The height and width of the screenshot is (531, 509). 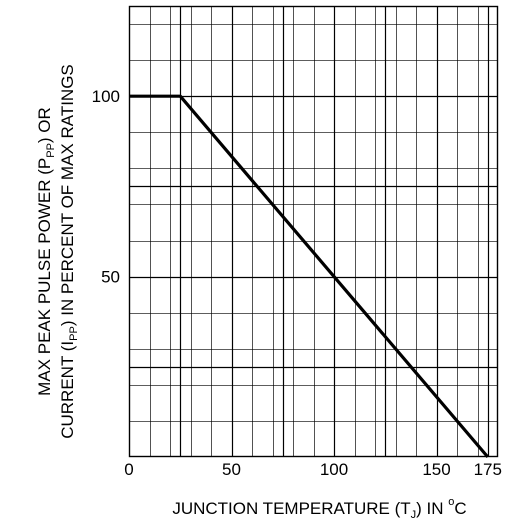 I want to click on x-axis-title-text: JUNCTION TEMPERATURE (T, so click(x=291, y=508).